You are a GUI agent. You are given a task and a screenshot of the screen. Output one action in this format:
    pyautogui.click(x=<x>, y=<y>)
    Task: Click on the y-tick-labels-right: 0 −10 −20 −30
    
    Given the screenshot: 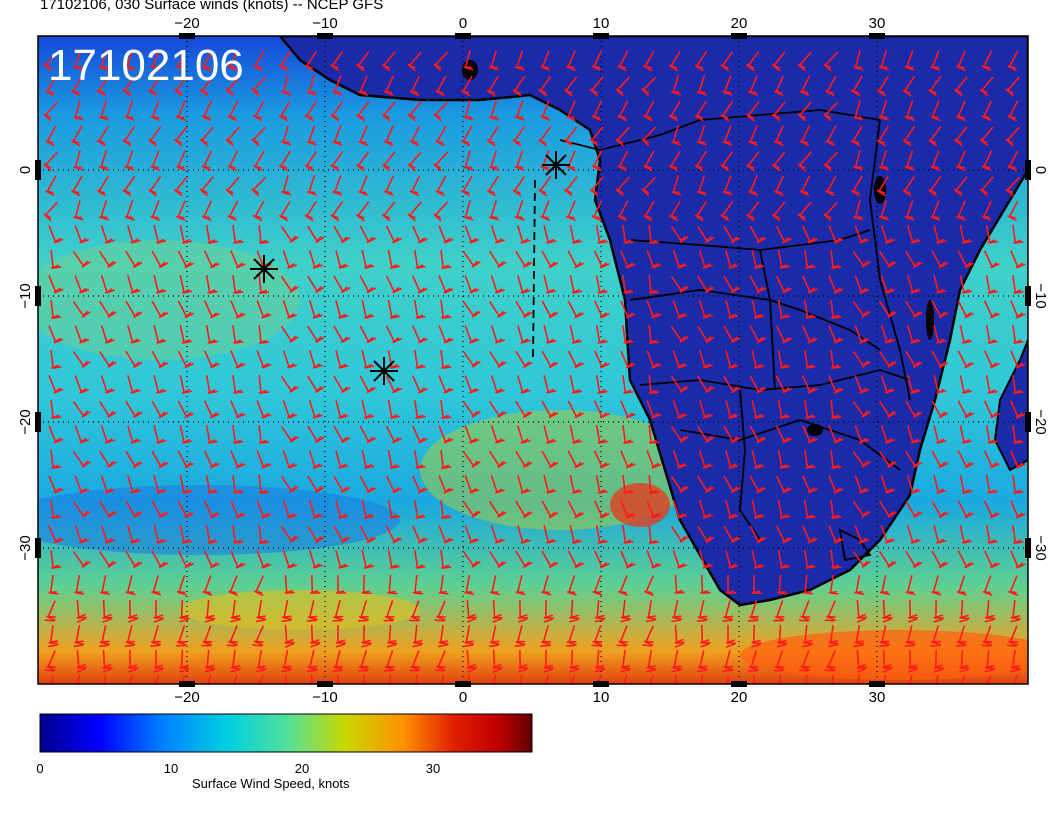 What is the action you would take?
    pyautogui.click(x=1040, y=363)
    